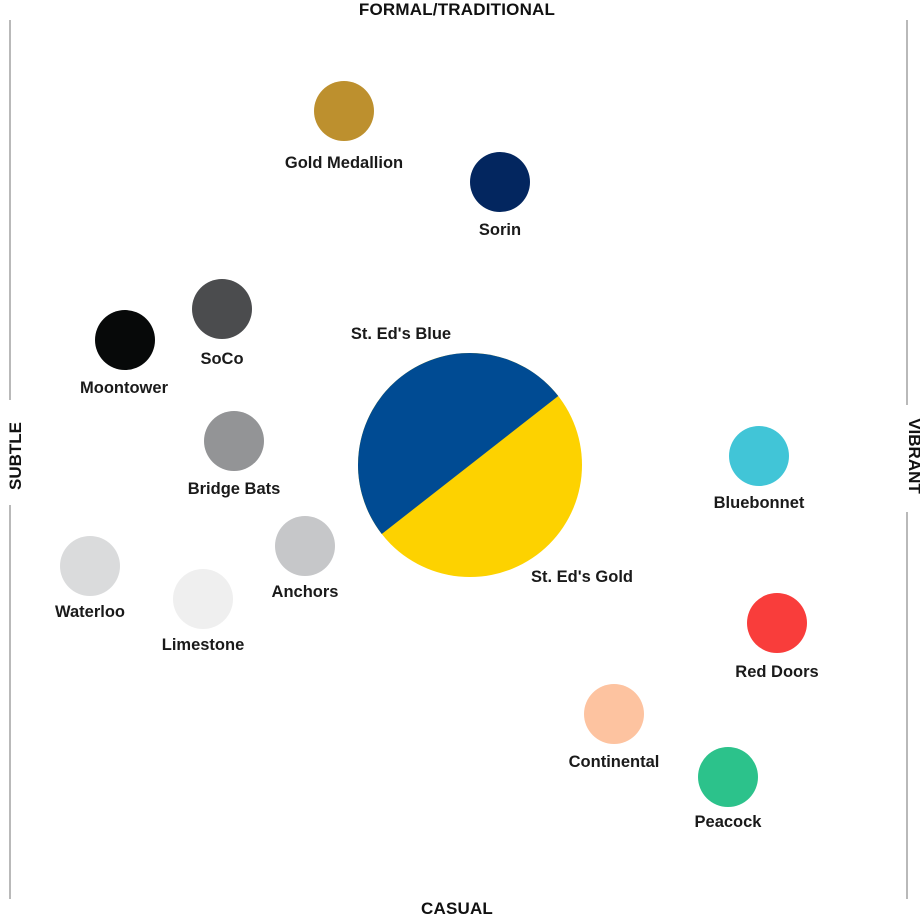  What do you see at coordinates (16, 456) in the screenshot?
I see `axis-label-subtle: SUBTLE` at bounding box center [16, 456].